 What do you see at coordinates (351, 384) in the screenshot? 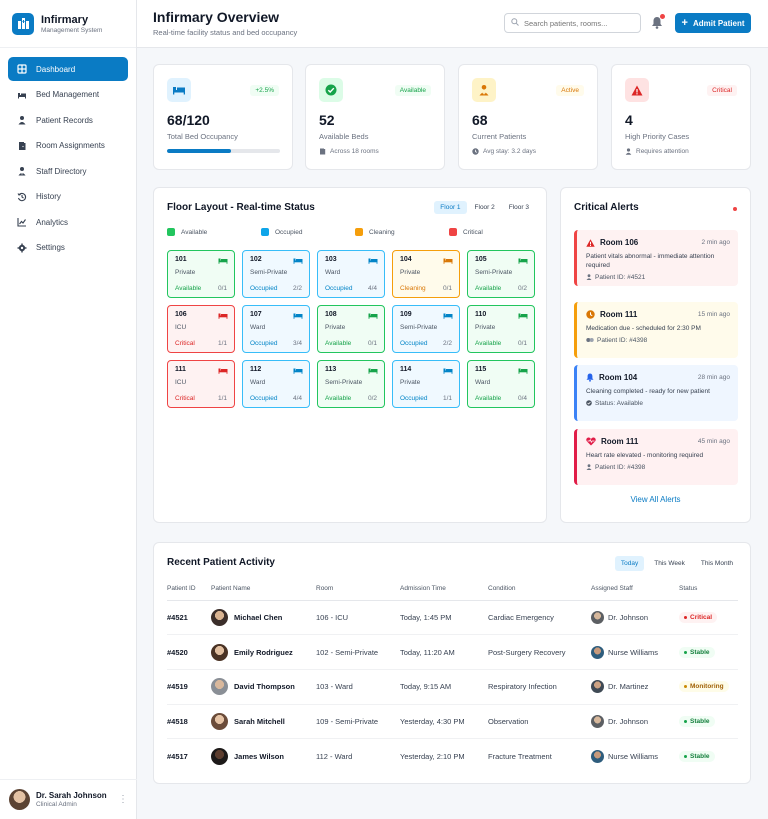
I see `room-card: 113 Semi-Private Available 0/2` at bounding box center [351, 384].